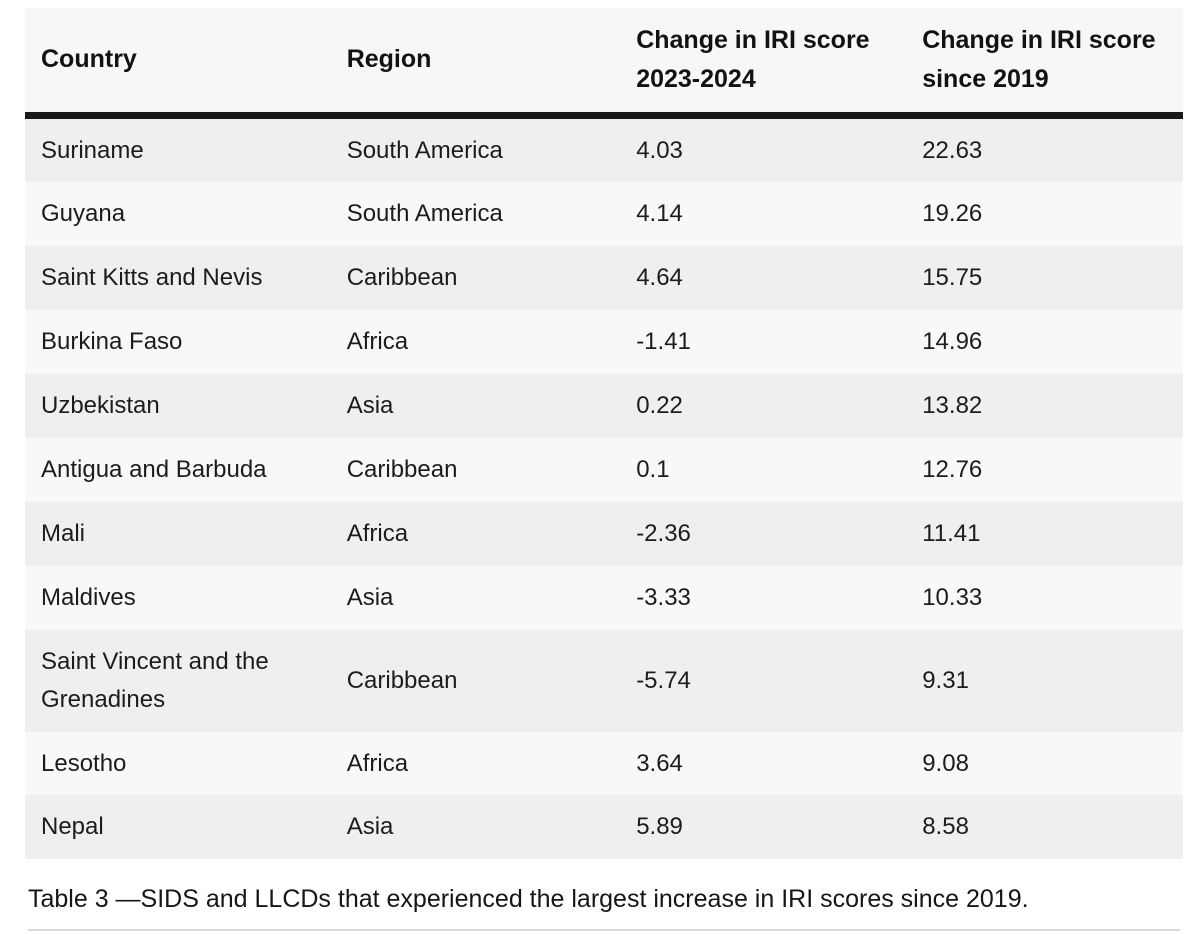 The width and height of the screenshot is (1200, 934). Describe the element at coordinates (763, 63) in the screenshot. I see `col-header-change-2023-2024: Change in IRI score 2023-2024` at that location.